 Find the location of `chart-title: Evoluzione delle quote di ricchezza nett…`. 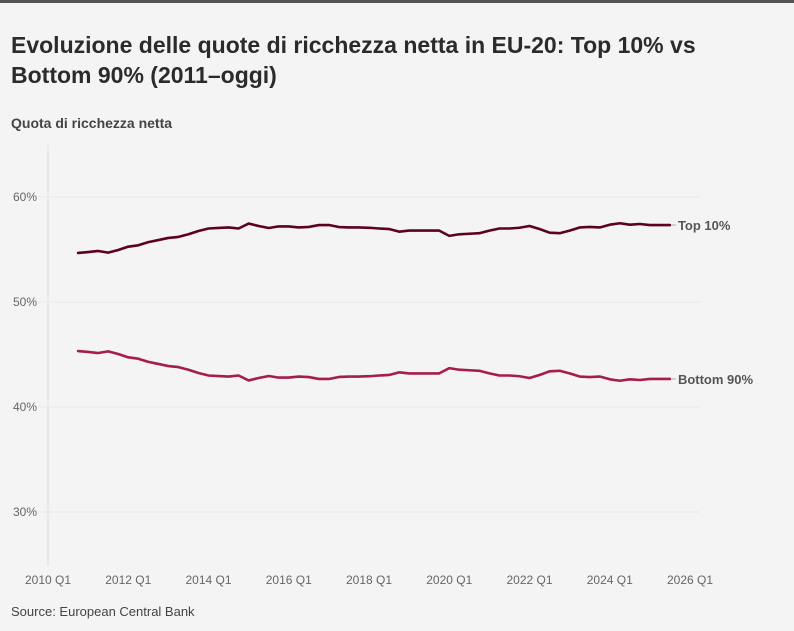

chart-title: Evoluzione delle quote di ricchezza nett… is located at coordinates (353, 60).